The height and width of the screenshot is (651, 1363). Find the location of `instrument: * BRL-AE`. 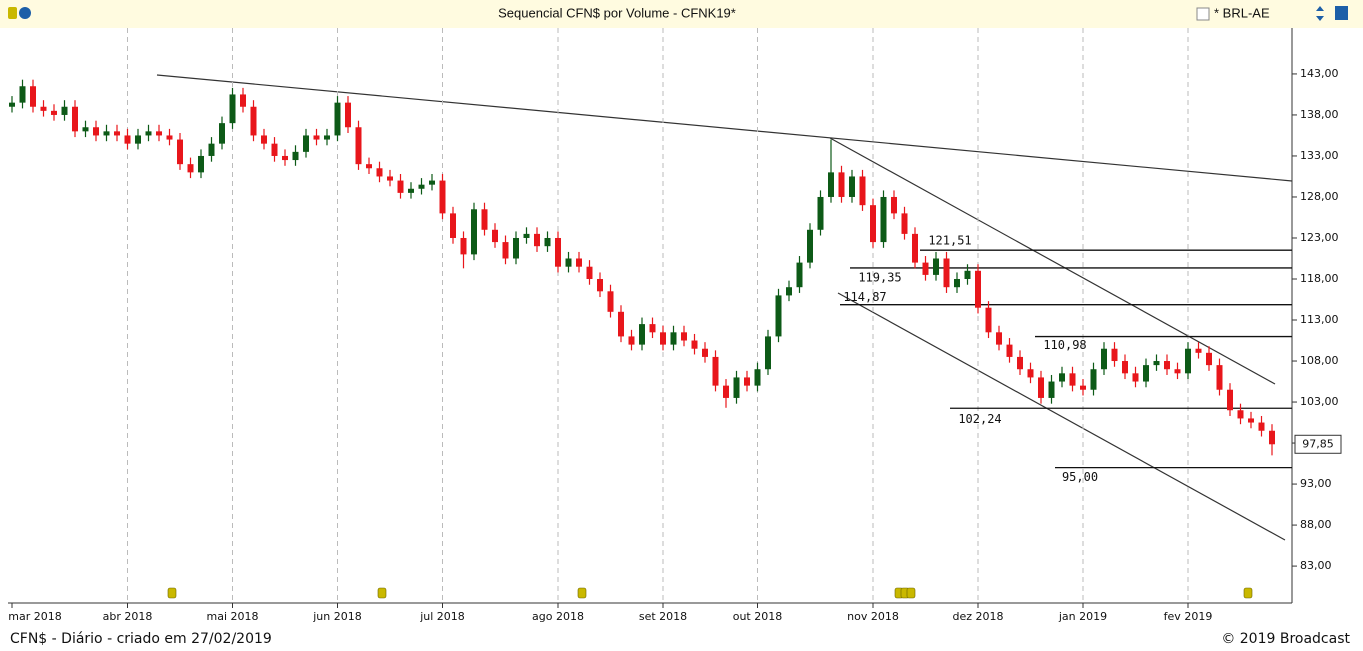

instrument: * BRL-AE is located at coordinates (1242, 12).